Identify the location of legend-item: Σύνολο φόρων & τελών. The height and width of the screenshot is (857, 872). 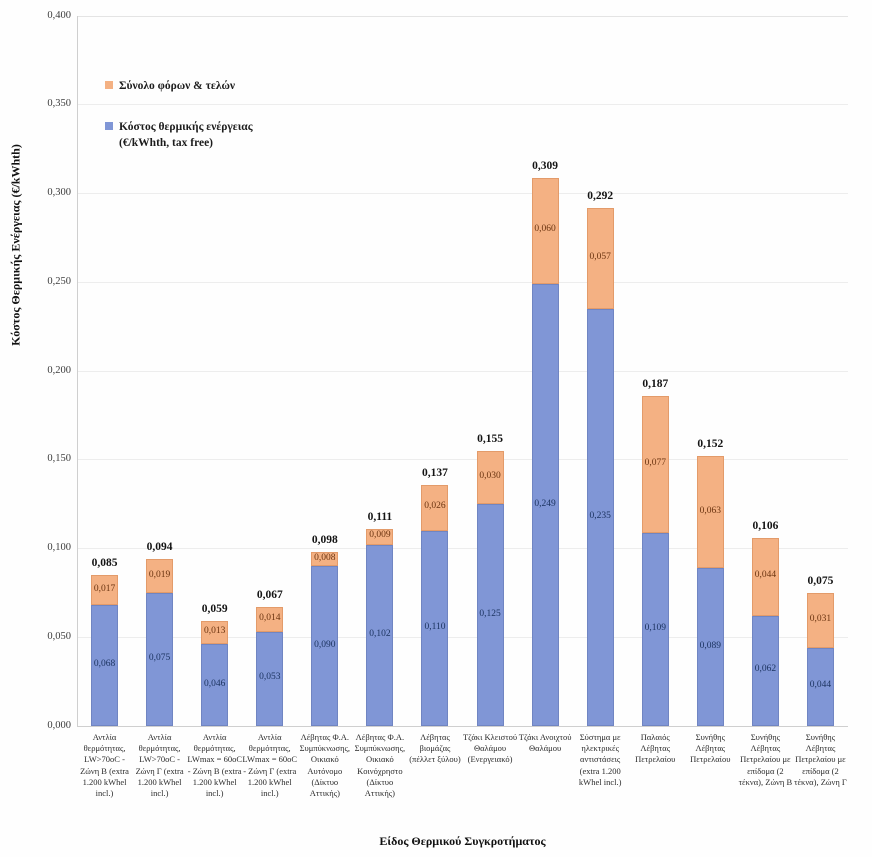
(179, 86).